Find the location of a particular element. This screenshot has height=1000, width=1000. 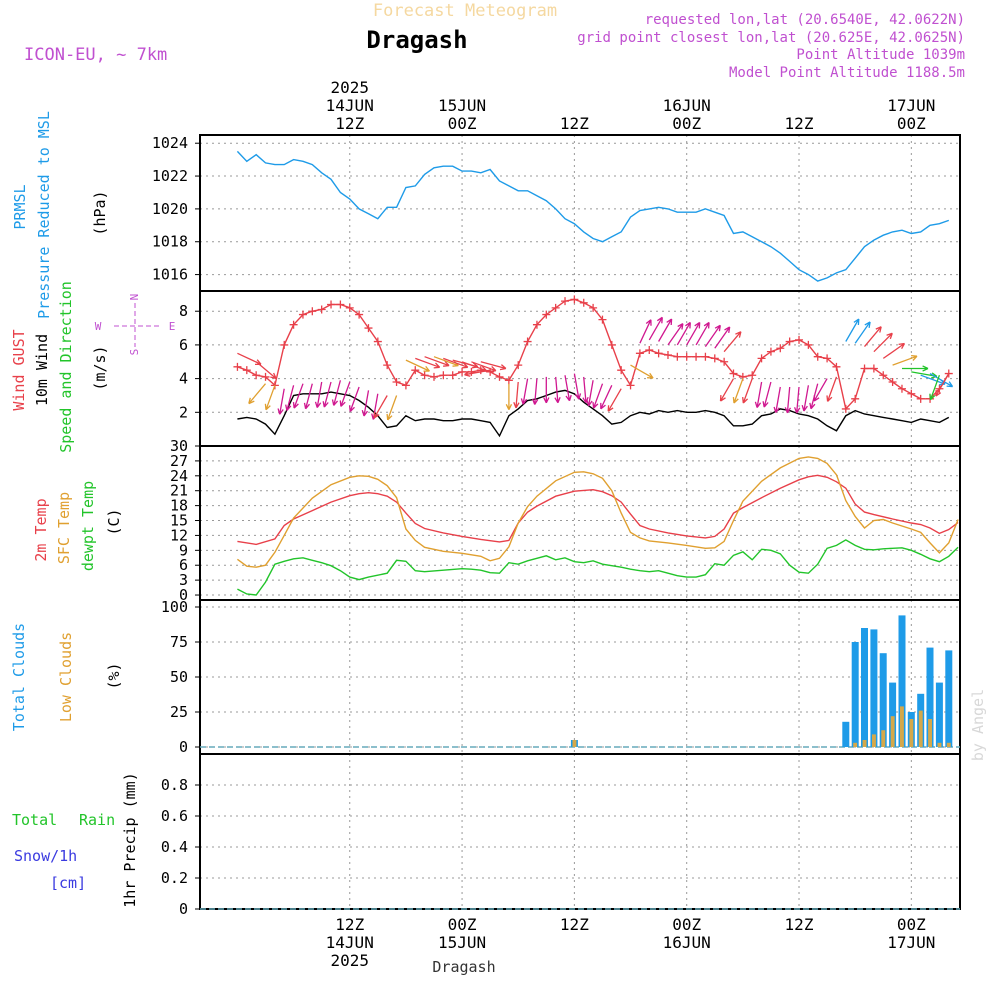

precip-rain-label: Rain is located at coordinates (97, 820).